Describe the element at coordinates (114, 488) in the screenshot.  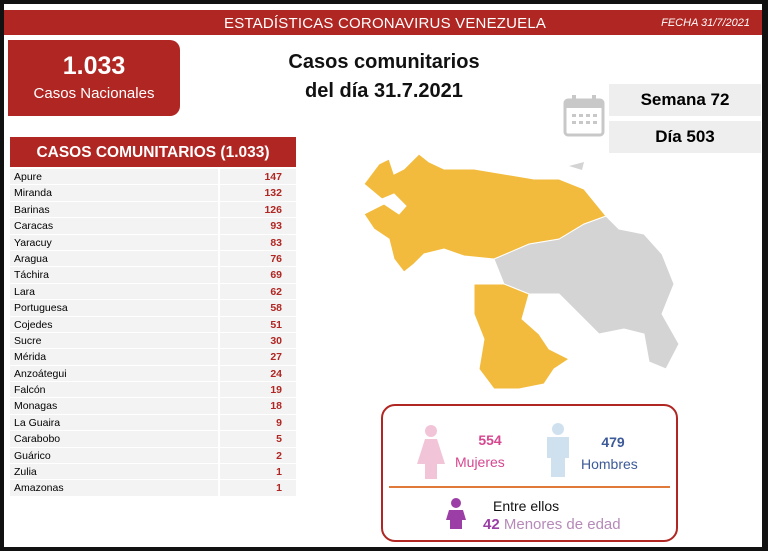
I see `state-name: Amazonas` at that location.